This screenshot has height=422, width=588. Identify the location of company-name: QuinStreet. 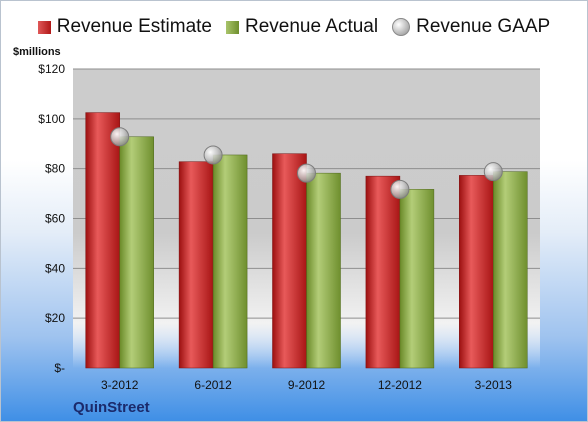
(111, 407).